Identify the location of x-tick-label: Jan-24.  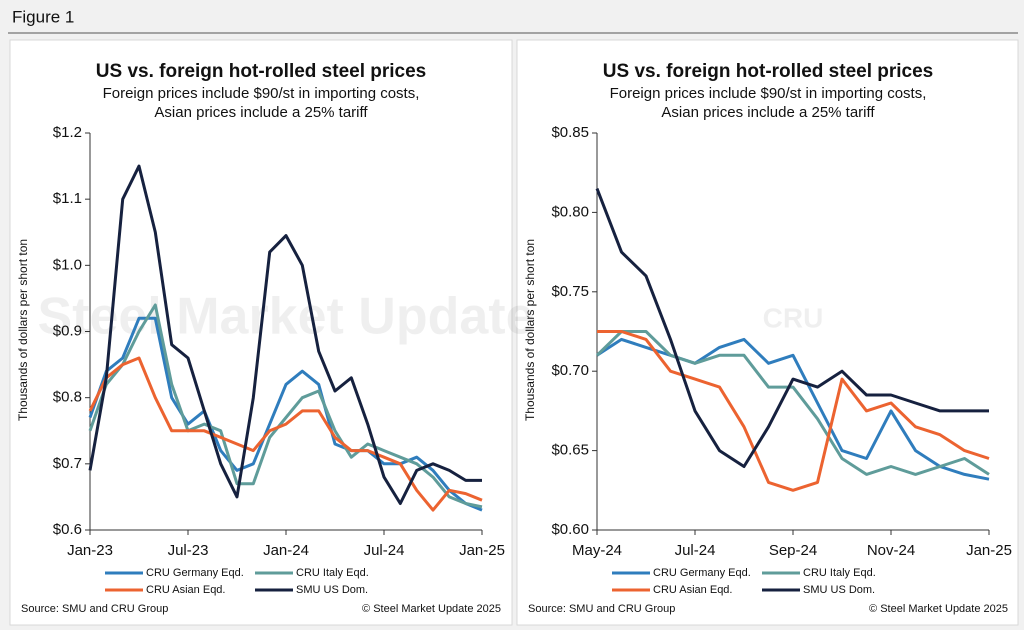
(286, 550).